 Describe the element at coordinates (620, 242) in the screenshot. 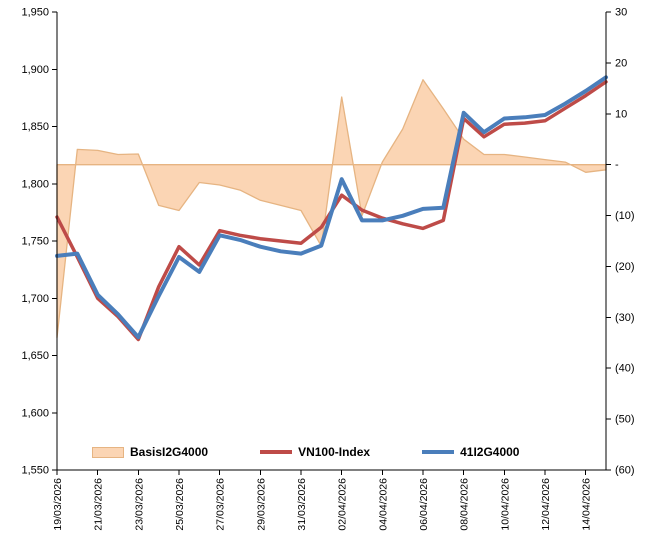

I see `right-axis: 30 20 10 - (10) (20) (30) (40) (50) (60)` at that location.